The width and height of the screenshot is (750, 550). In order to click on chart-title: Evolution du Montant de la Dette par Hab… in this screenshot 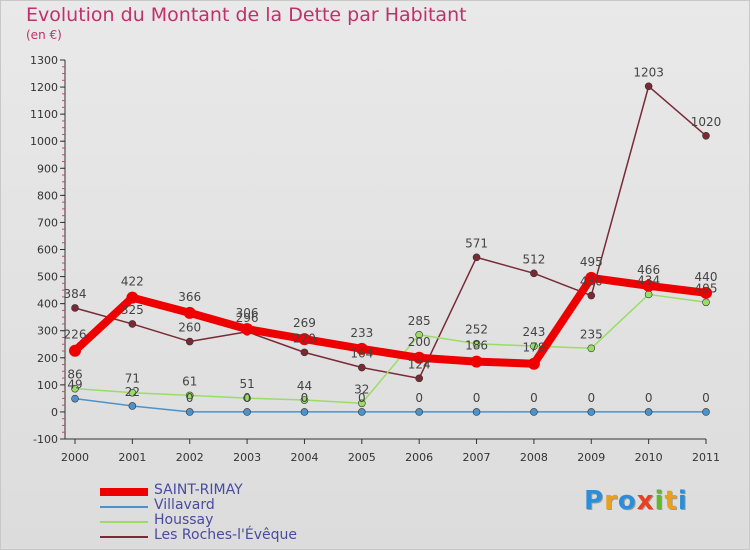, I will do `click(246, 15)`.